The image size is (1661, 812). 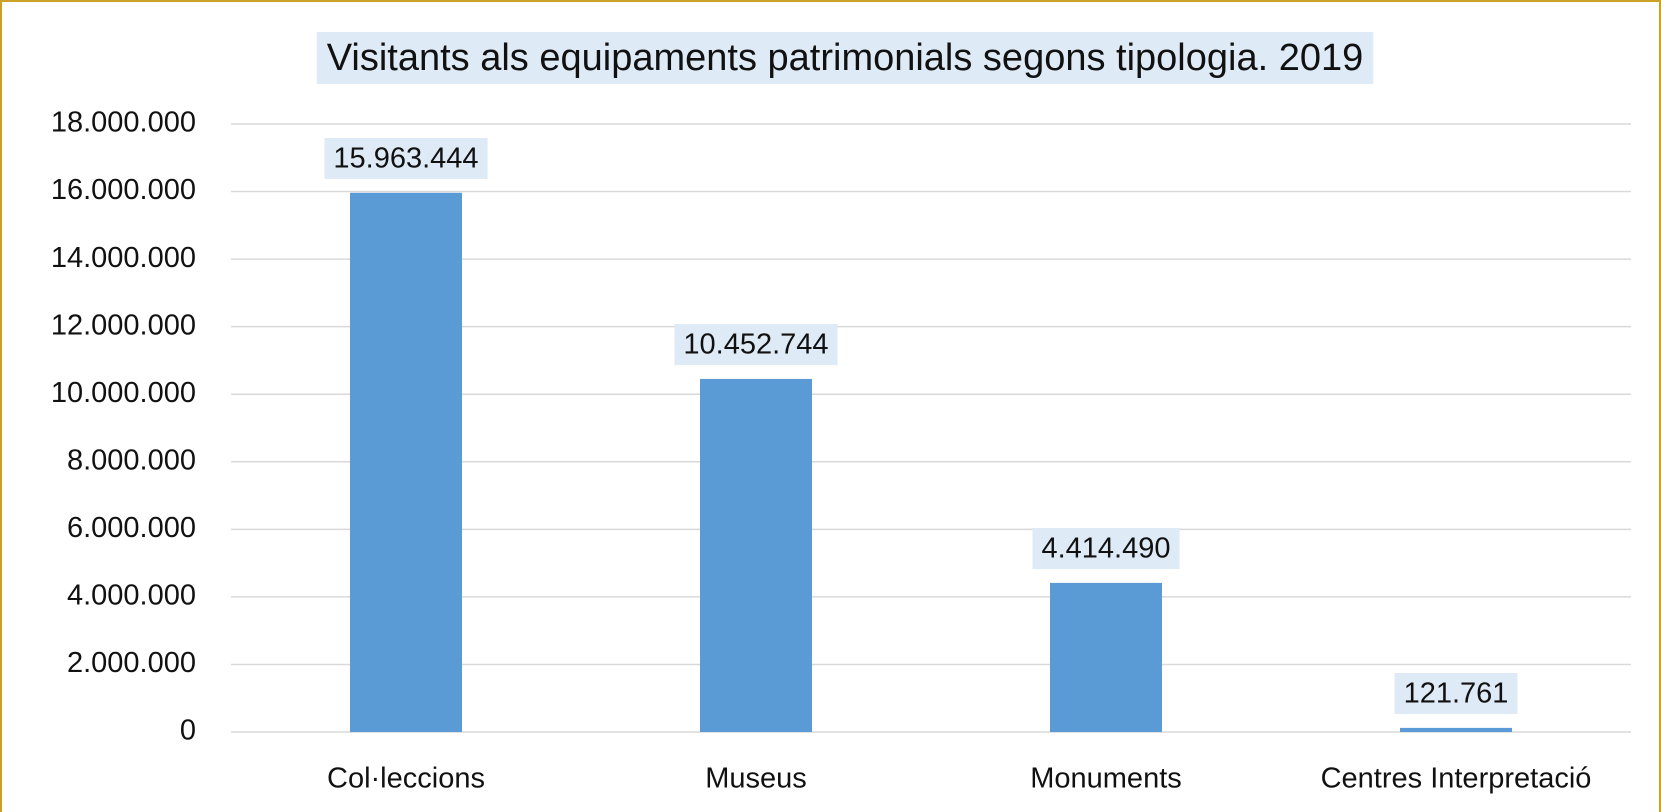 I want to click on y-tick-label: 2.000.000, so click(x=131, y=663).